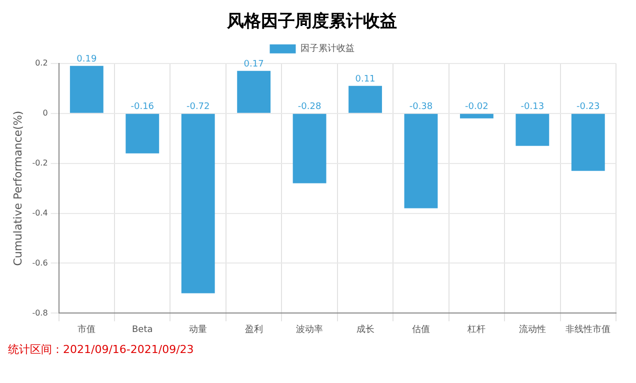  I want to click on x-tick-label: 成长, so click(365, 329).